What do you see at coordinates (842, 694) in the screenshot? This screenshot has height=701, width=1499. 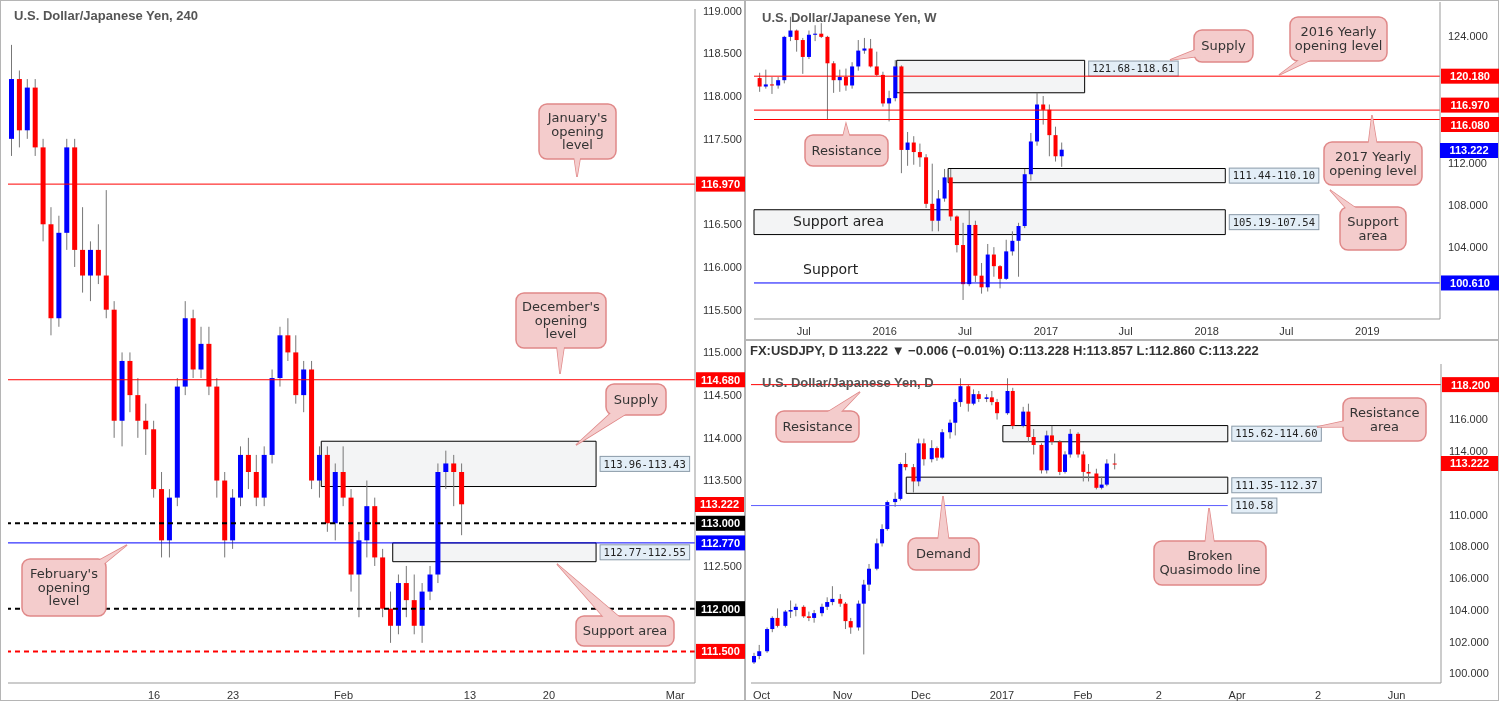 I see `x-tick-label: Nov` at bounding box center [842, 694].